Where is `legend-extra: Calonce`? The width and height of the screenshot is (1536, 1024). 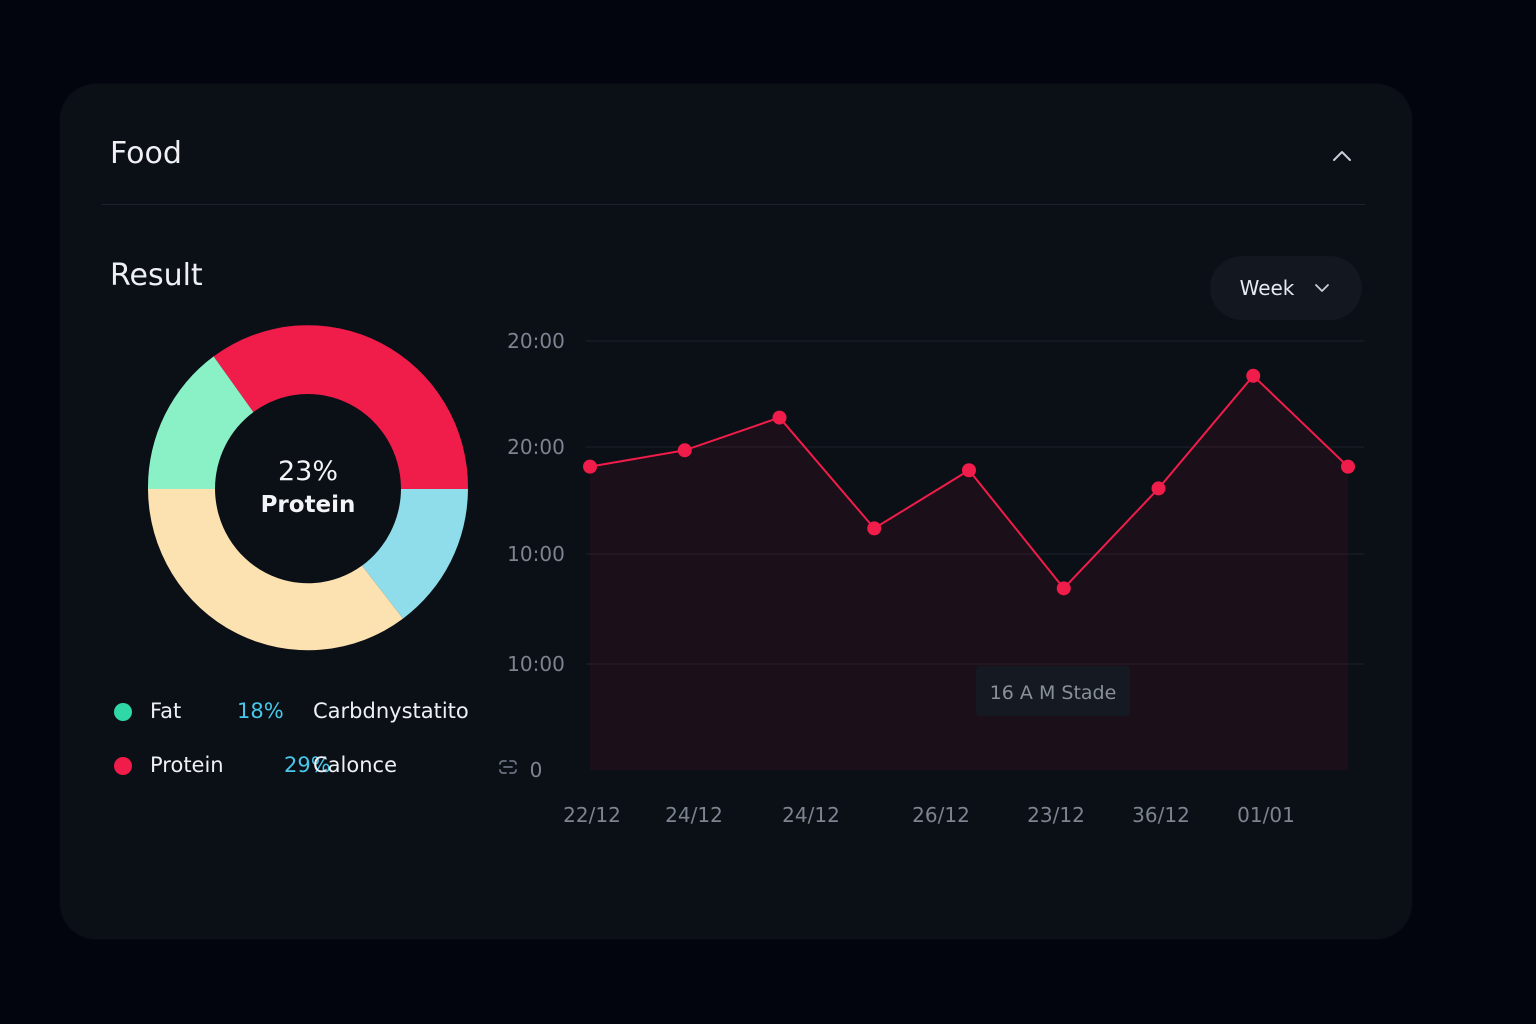 legend-extra: Calonce is located at coordinates (355, 765).